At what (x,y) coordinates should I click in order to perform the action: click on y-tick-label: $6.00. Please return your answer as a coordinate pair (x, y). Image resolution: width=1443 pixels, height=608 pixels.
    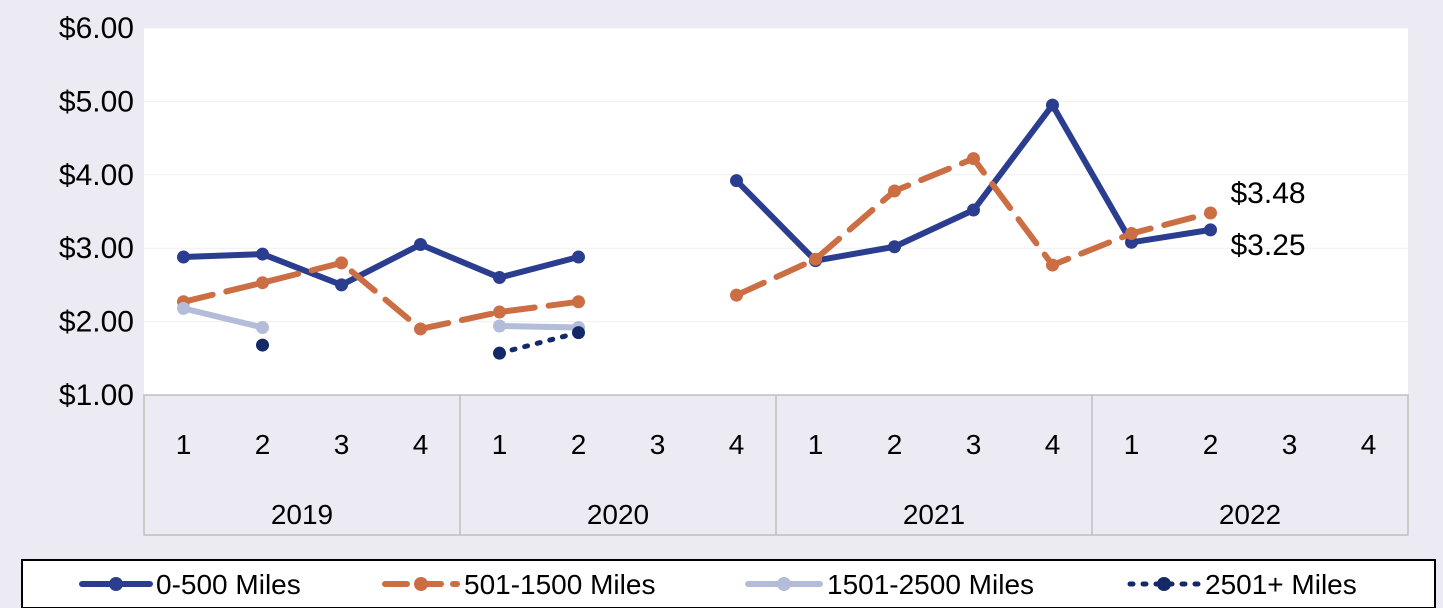
    Looking at the image, I should click on (96, 28).